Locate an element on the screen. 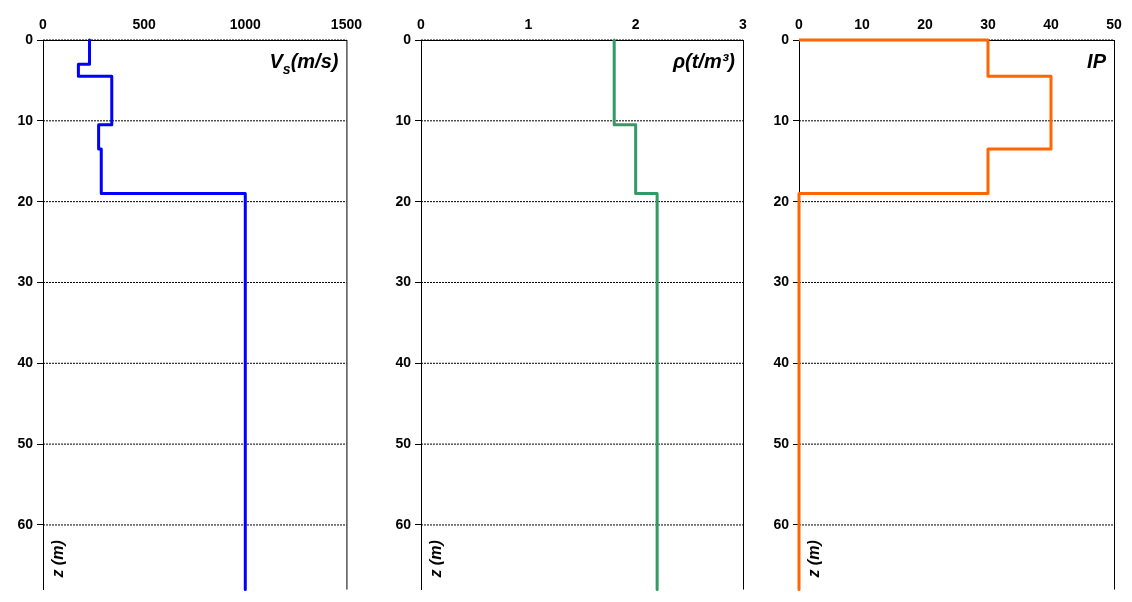 This screenshot has width=1132, height=602. x-tick-label: 1 is located at coordinates (528, 24).